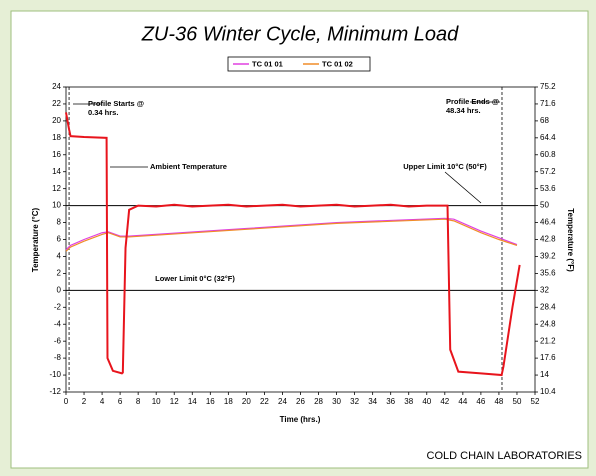 This screenshot has width=596, height=476. What do you see at coordinates (337, 63) in the screenshot?
I see `legend-label: TC 01 02` at bounding box center [337, 63].